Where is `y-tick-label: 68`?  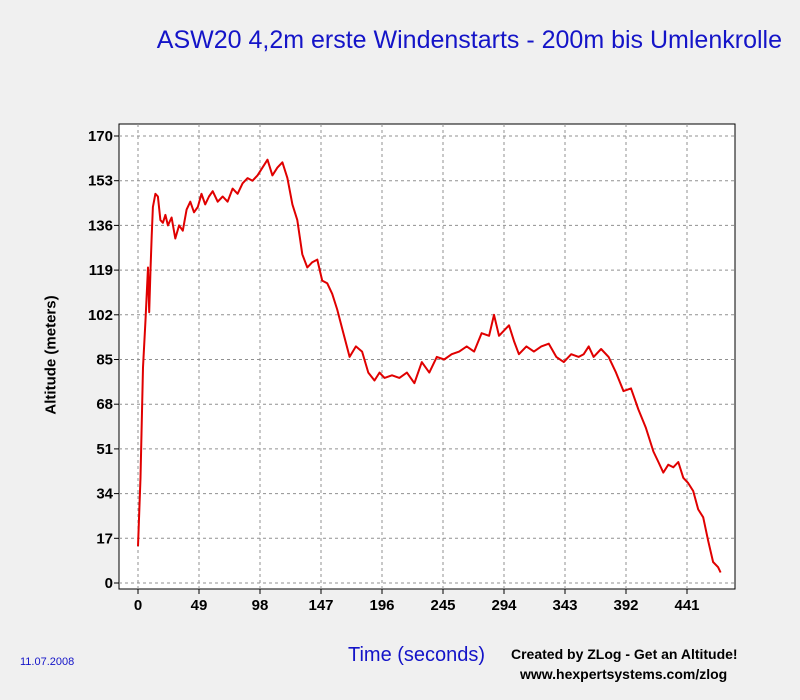 y-tick-label: 68 is located at coordinates (104, 404).